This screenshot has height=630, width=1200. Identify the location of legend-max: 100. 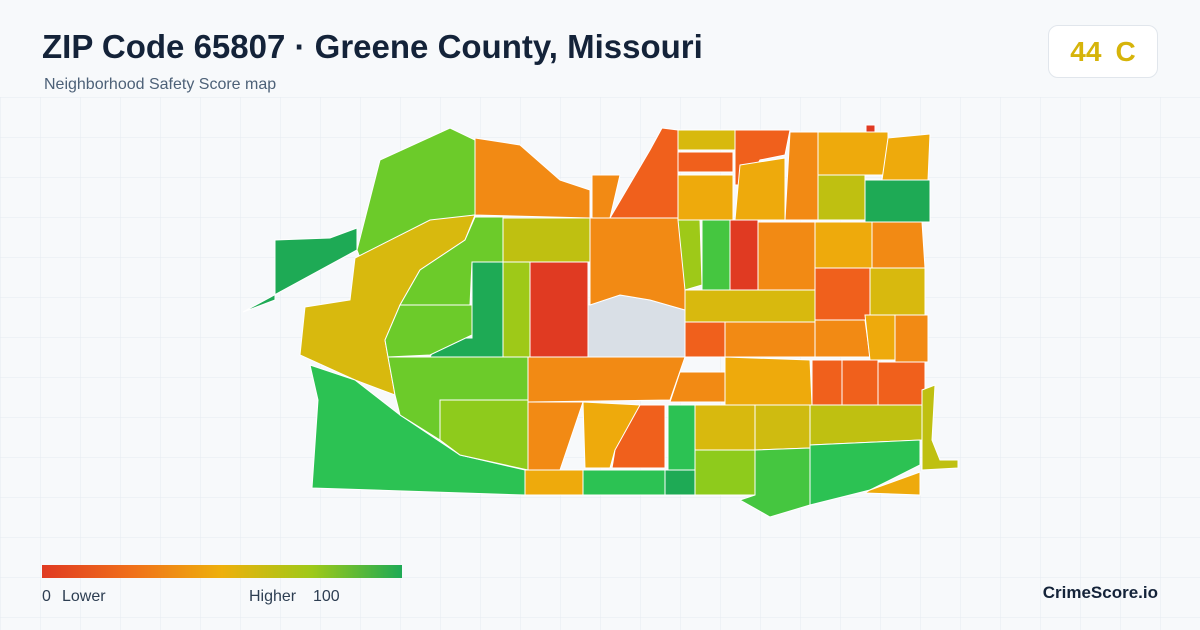
(326, 596).